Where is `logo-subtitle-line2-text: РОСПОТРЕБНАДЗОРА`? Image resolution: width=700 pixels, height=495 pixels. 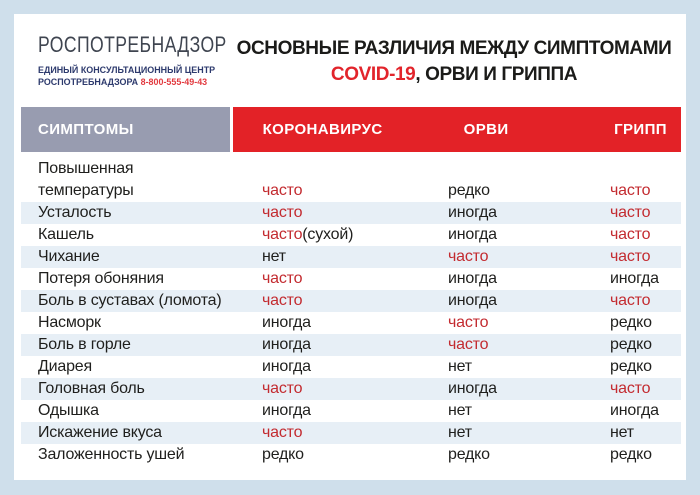
logo-subtitle-line2-text: РОСПОТРЕБНАДЗОРА is located at coordinates (88, 82).